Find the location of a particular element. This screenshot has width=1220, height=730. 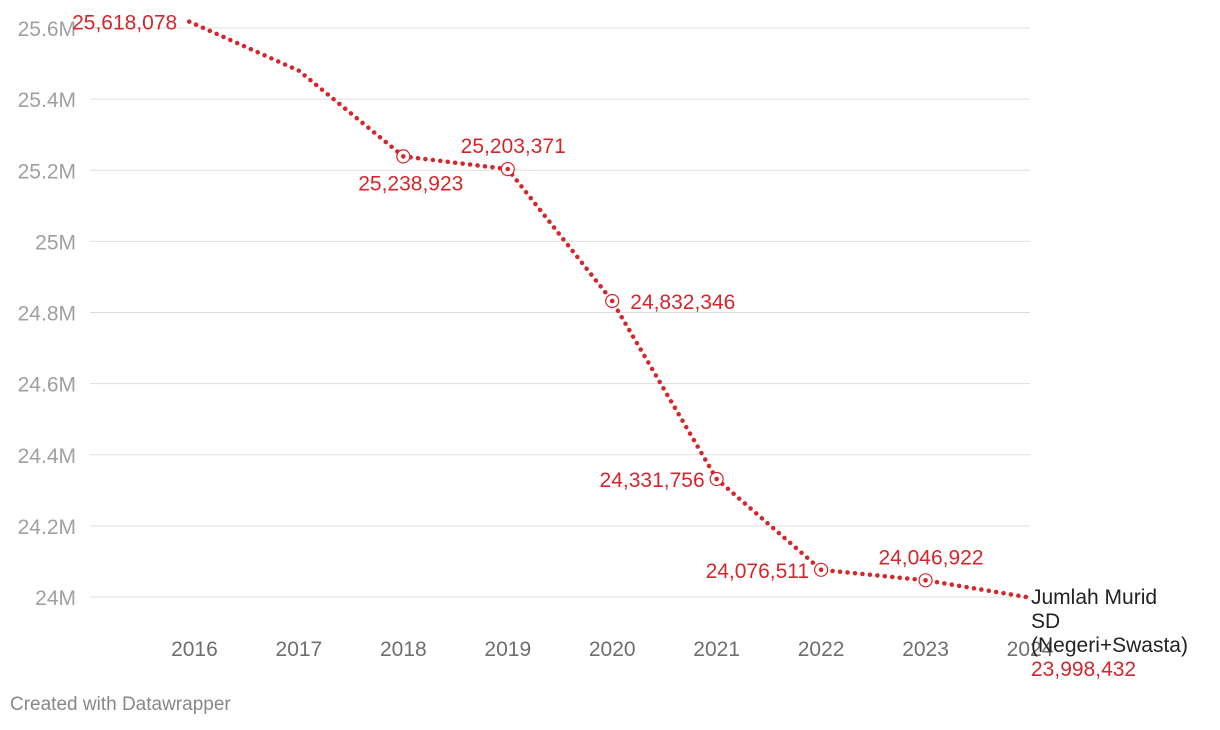

x-tick-label: 2024 is located at coordinates (1030, 649).